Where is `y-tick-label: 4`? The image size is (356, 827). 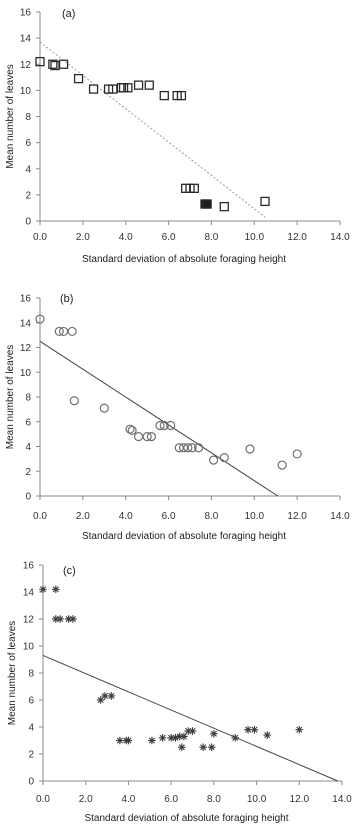
y-tick-label: 4 is located at coordinates (31, 728).